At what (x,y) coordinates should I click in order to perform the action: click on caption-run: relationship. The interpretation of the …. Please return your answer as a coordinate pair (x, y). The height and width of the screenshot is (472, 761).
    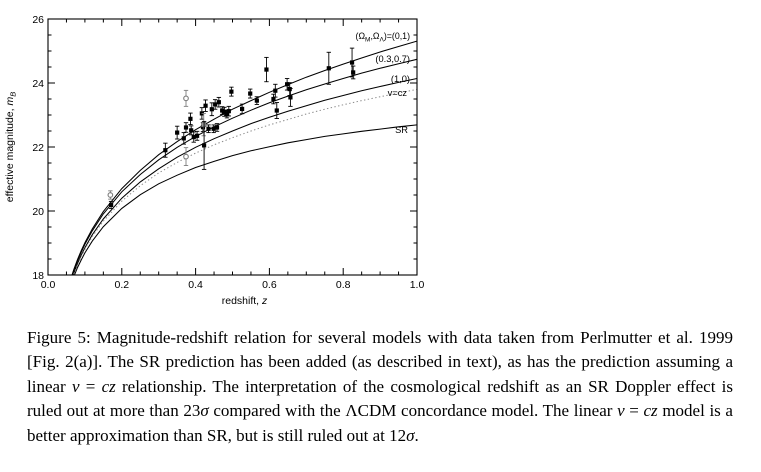
    Looking at the image, I should click on (380, 398).